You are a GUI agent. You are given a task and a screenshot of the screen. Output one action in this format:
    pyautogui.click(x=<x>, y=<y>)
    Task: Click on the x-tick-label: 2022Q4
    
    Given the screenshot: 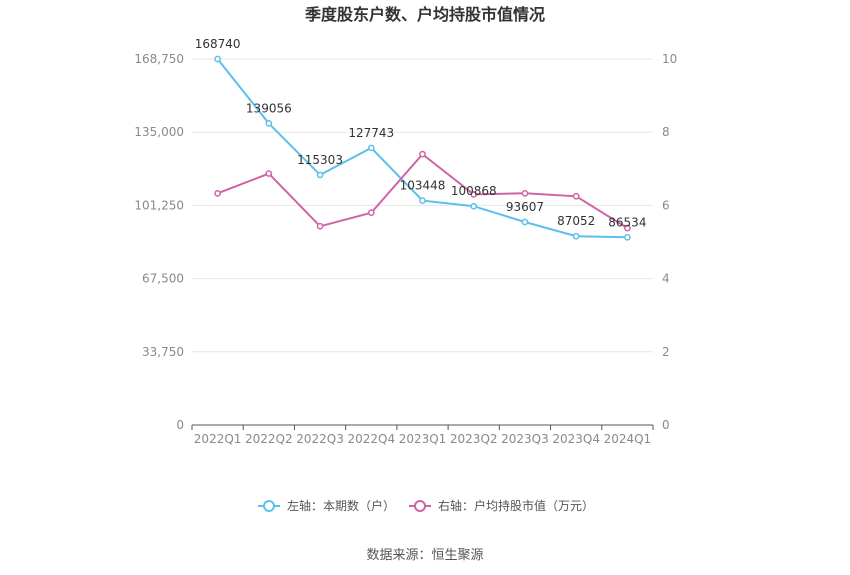 What is the action you would take?
    pyautogui.click(x=371, y=439)
    